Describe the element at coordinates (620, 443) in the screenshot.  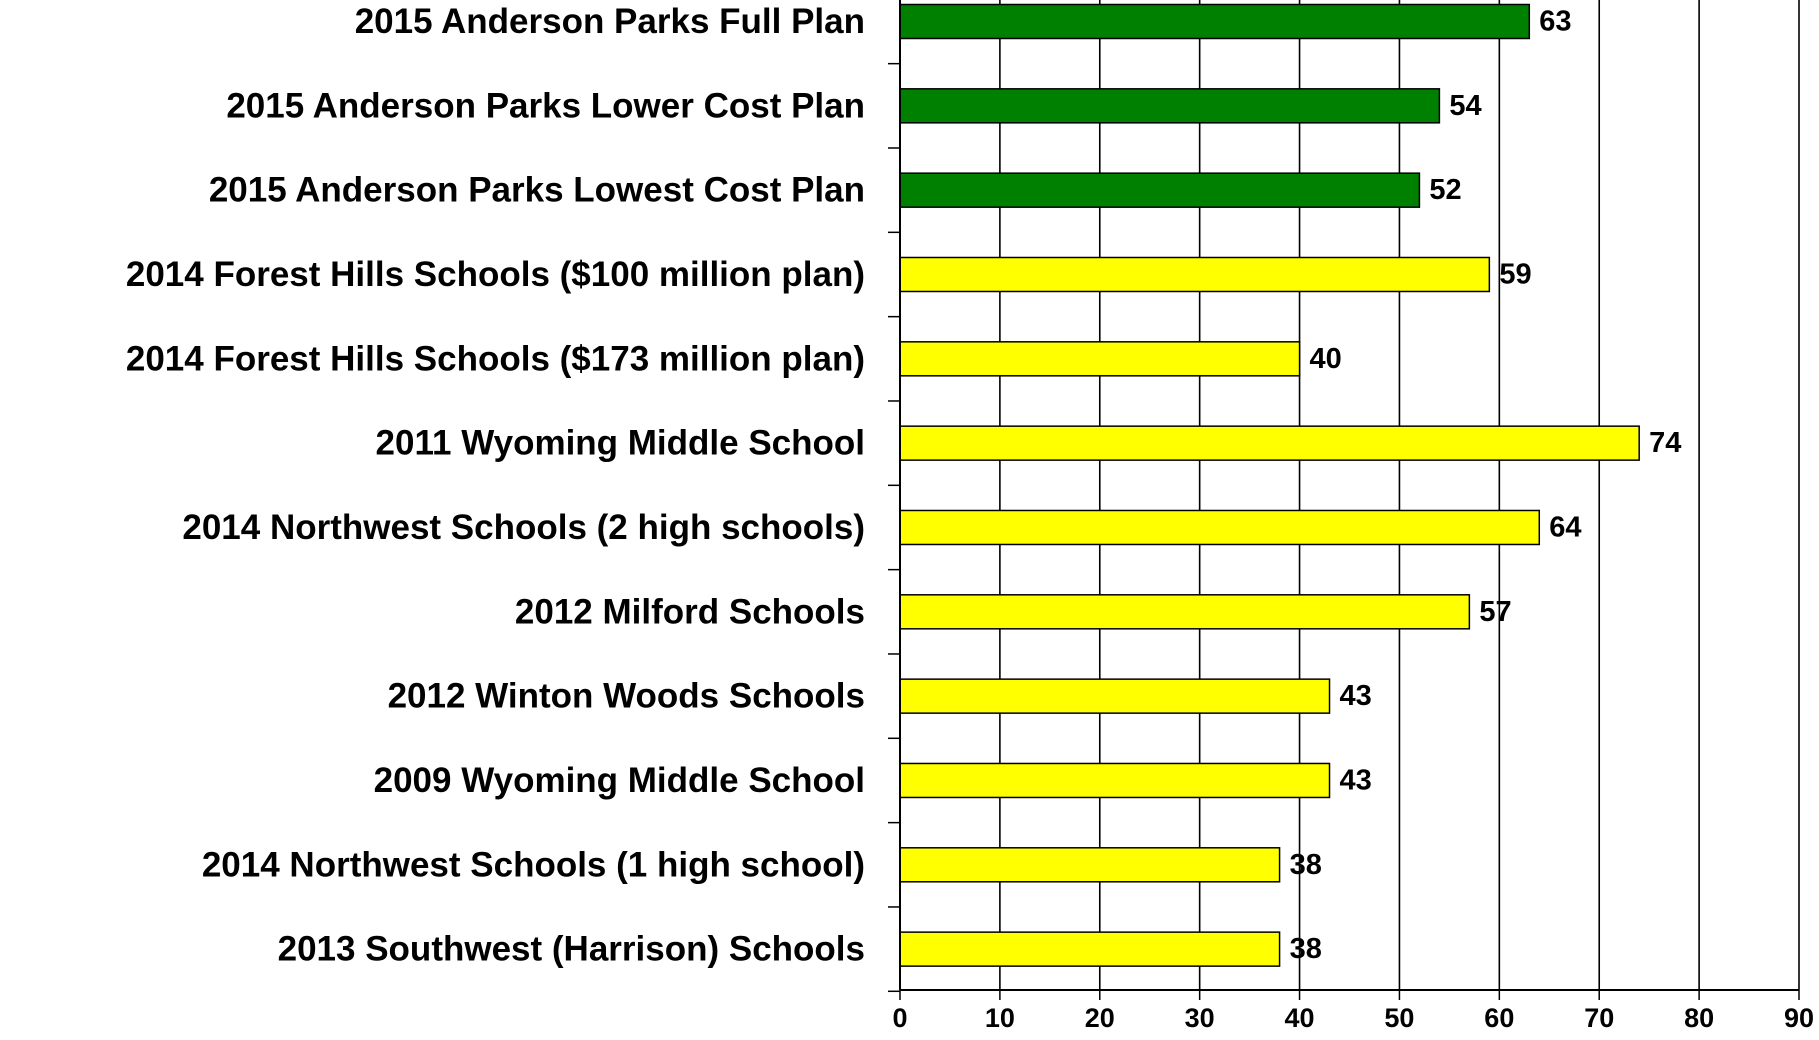
I see `category-label: 2011 Wyoming Middle School` at that location.